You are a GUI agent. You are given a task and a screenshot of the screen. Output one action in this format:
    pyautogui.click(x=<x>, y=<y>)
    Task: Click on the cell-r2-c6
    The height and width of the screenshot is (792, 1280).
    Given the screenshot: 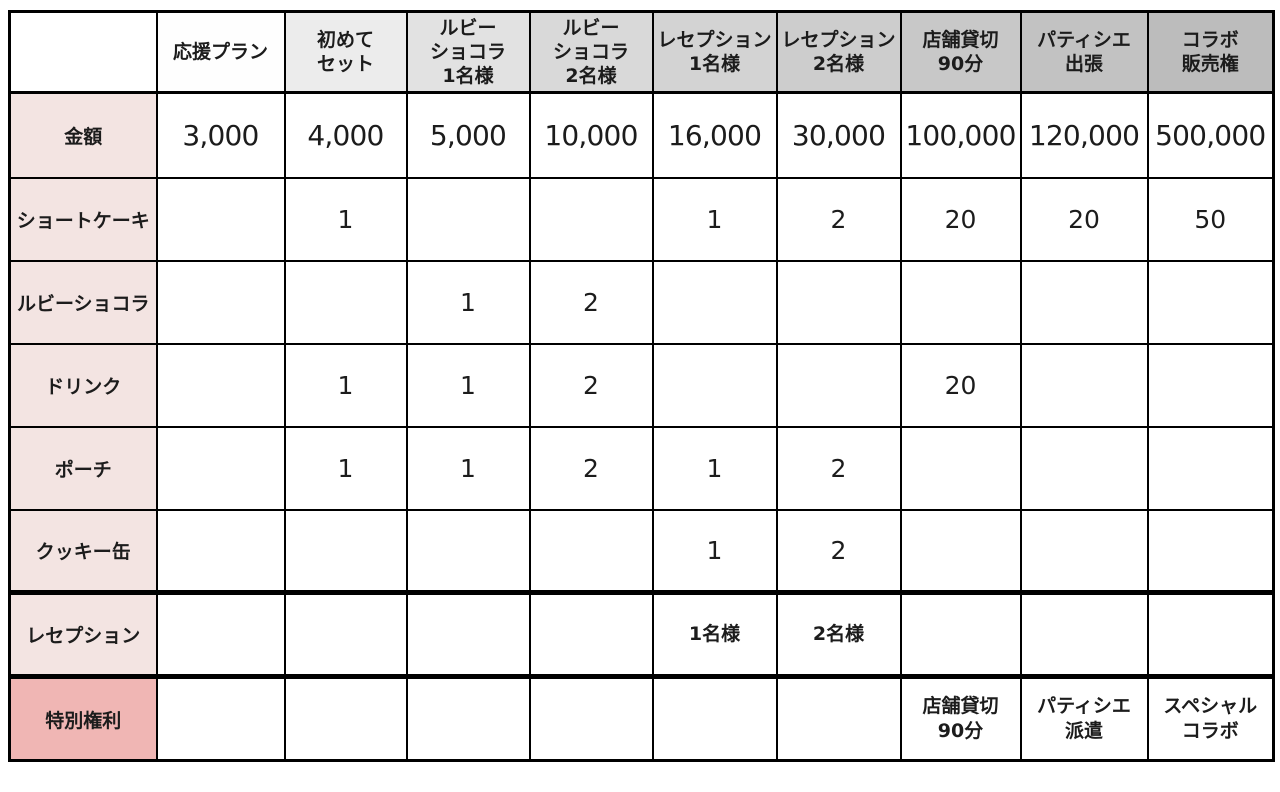 What is the action you would take?
    pyautogui.click(x=838, y=302)
    